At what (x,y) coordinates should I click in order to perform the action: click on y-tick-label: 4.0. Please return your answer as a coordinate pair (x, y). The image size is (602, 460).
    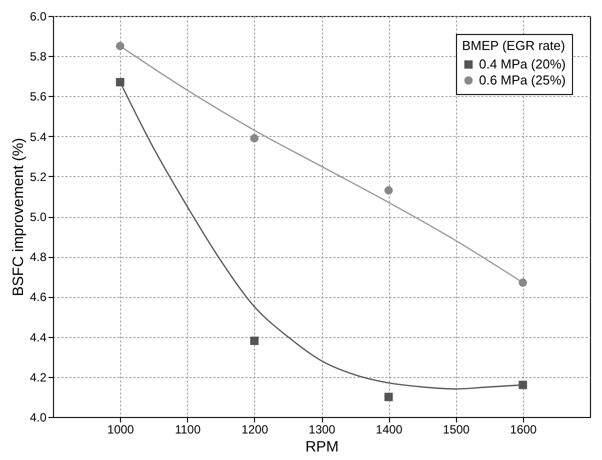
    Looking at the image, I should click on (38, 417).